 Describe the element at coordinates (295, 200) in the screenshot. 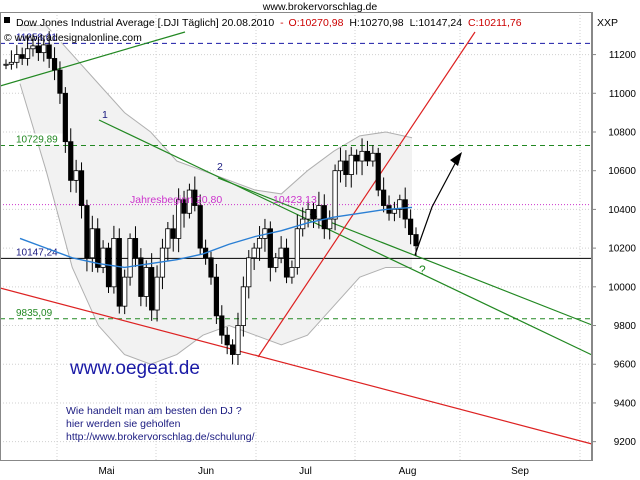

I see `value-label-10423: 10423,13` at that location.